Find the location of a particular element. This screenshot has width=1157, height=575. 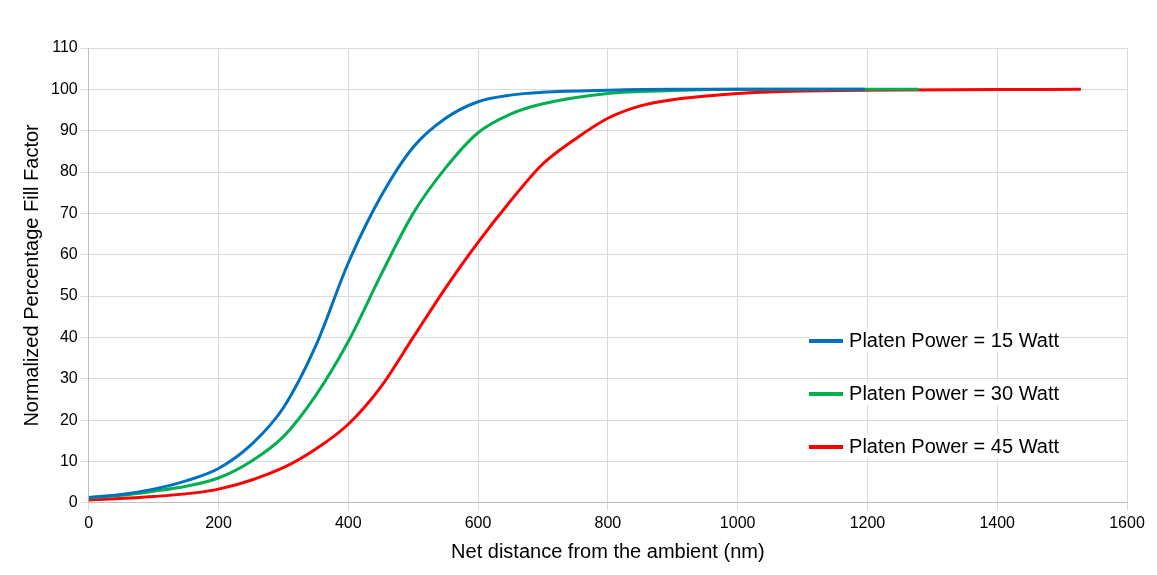

y-tick-label: 60 is located at coordinates (68, 254).